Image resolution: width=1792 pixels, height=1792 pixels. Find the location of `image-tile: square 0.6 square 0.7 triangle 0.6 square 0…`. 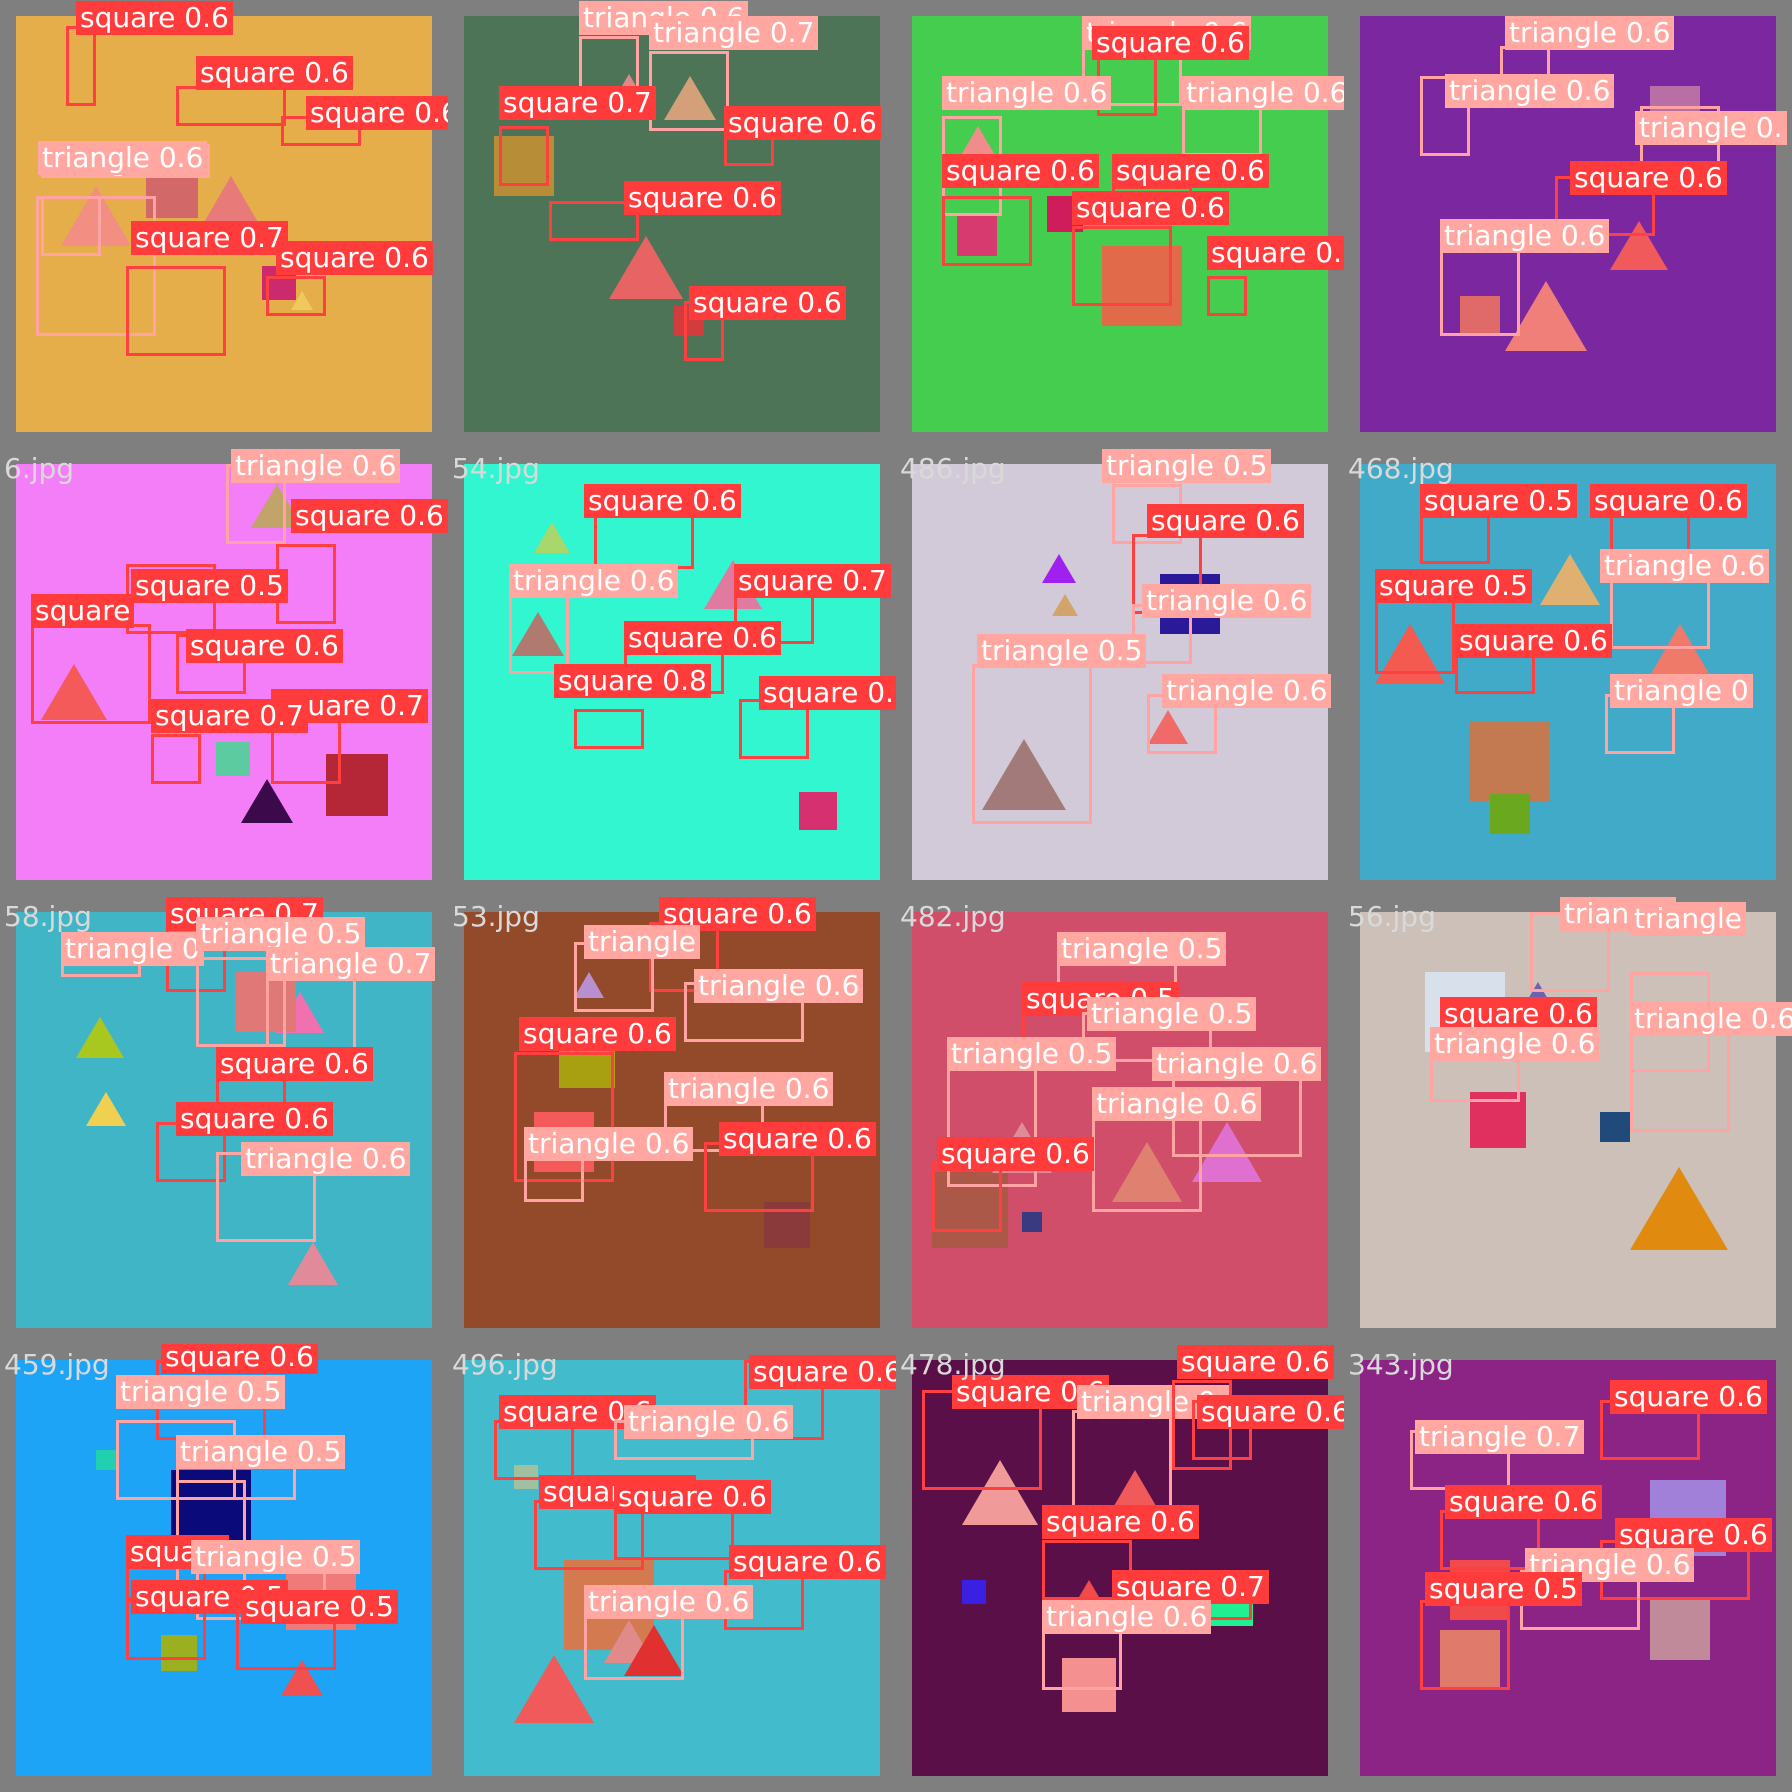

image-tile: square 0.6 square 0.7 triangle 0.6 square 0… is located at coordinates (672, 672).